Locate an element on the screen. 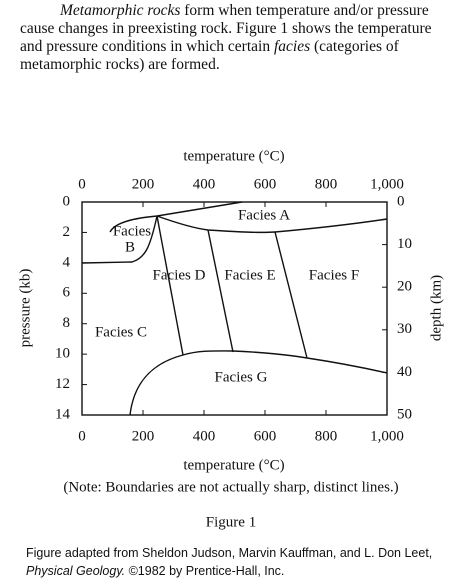 The height and width of the screenshot is (584, 462). caption-text: ©1982 by Prentice-Hall, Inc. is located at coordinates (205, 571).